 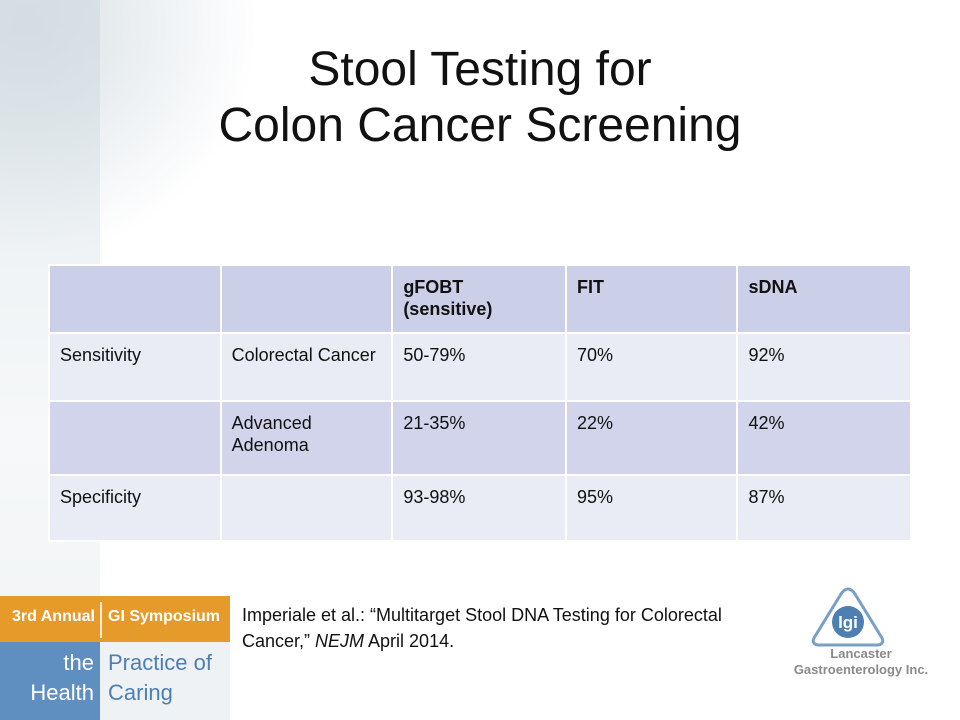 I want to click on table-header-cell: sDNA, so click(x=824, y=299).